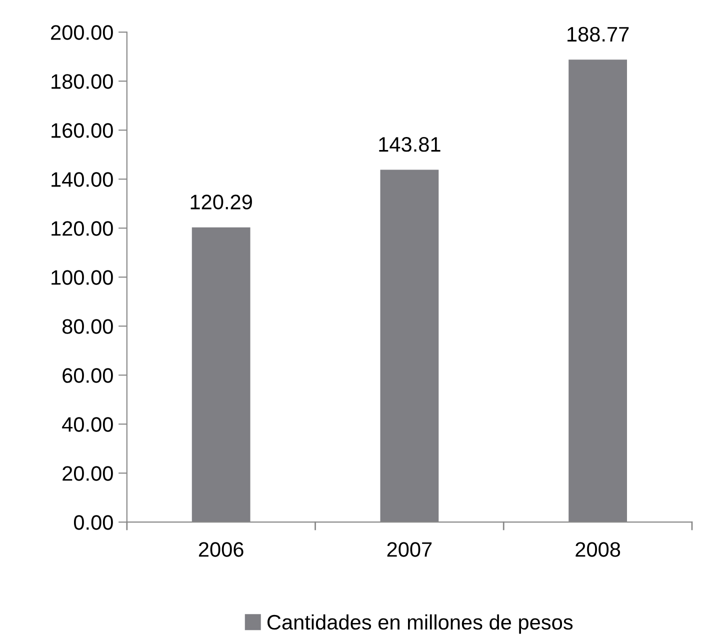  Describe the element at coordinates (82, 179) in the screenshot. I see `y-tick-label: 140.00` at that location.